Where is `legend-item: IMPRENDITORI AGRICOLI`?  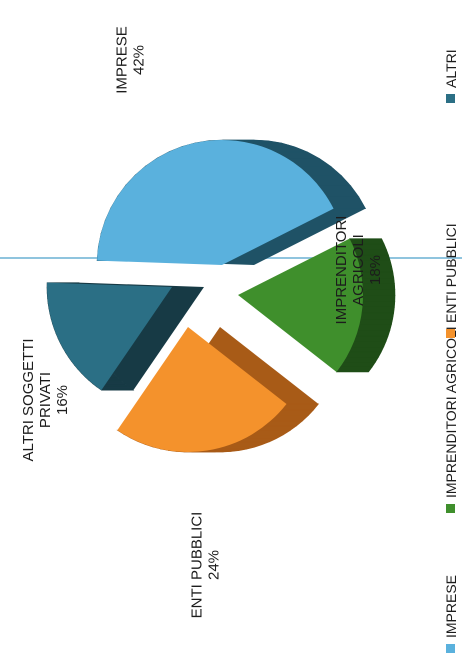 legend-item: IMPRENDITORI AGRICOLI is located at coordinates (451, 419).